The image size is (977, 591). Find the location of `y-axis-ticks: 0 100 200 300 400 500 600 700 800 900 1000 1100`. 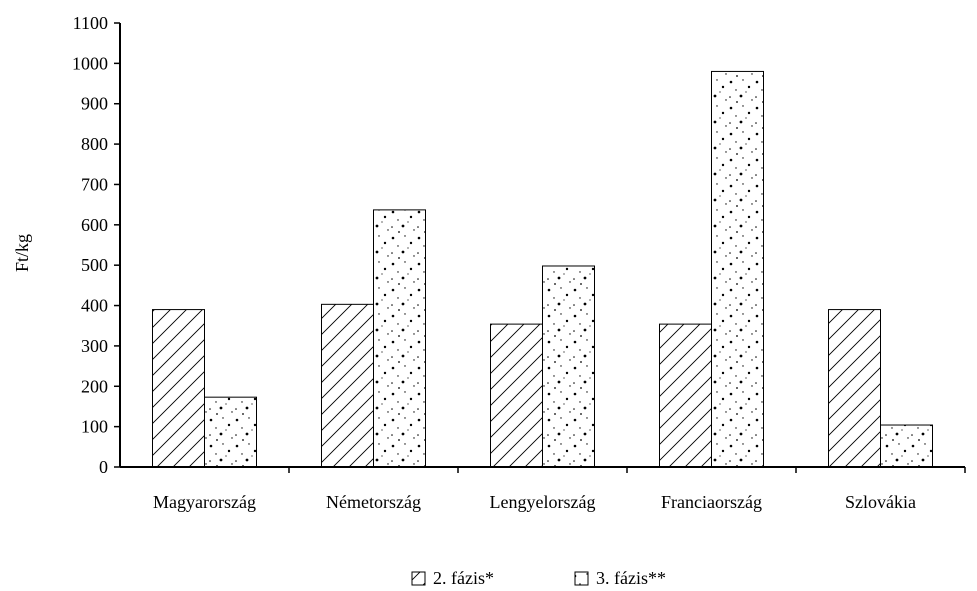

y-axis-ticks: 0 100 200 300 400 500 600 700 800 900 1000 1100 is located at coordinates (96, 245).